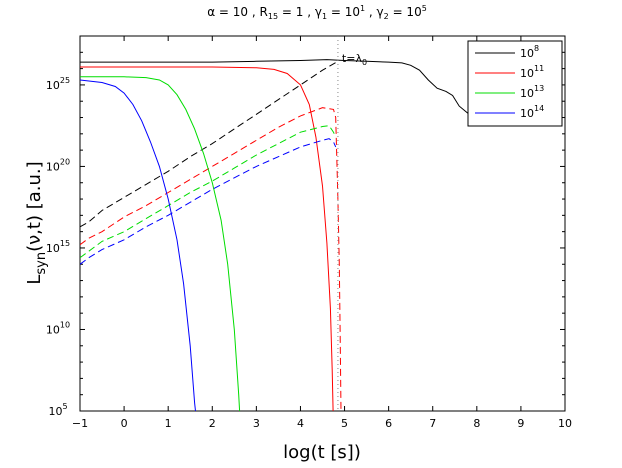 The width and height of the screenshot is (622, 468). I want to click on legend: 108 1011 1013 1014, so click(515, 83).